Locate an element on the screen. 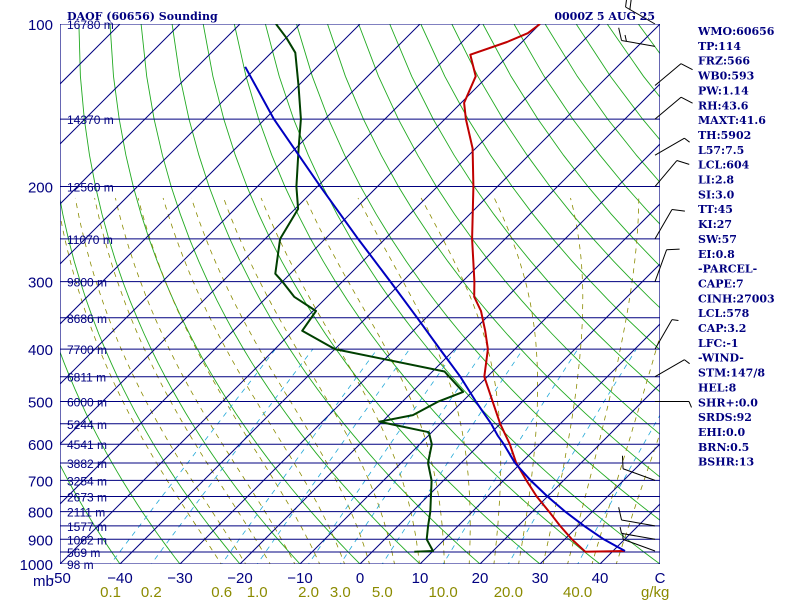 The image size is (800, 600). temperature-tick-label: −10 is located at coordinates (299, 578).